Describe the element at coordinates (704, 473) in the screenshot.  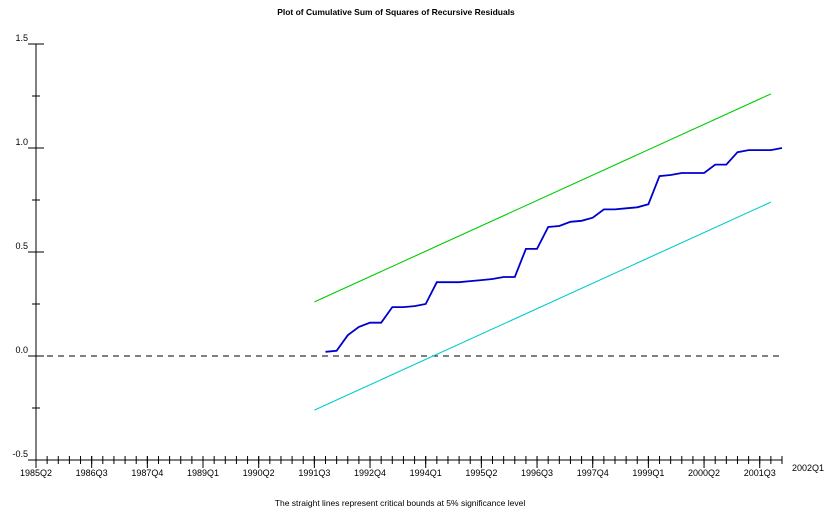
I see `x-tick-label: 2000Q2` at that location.